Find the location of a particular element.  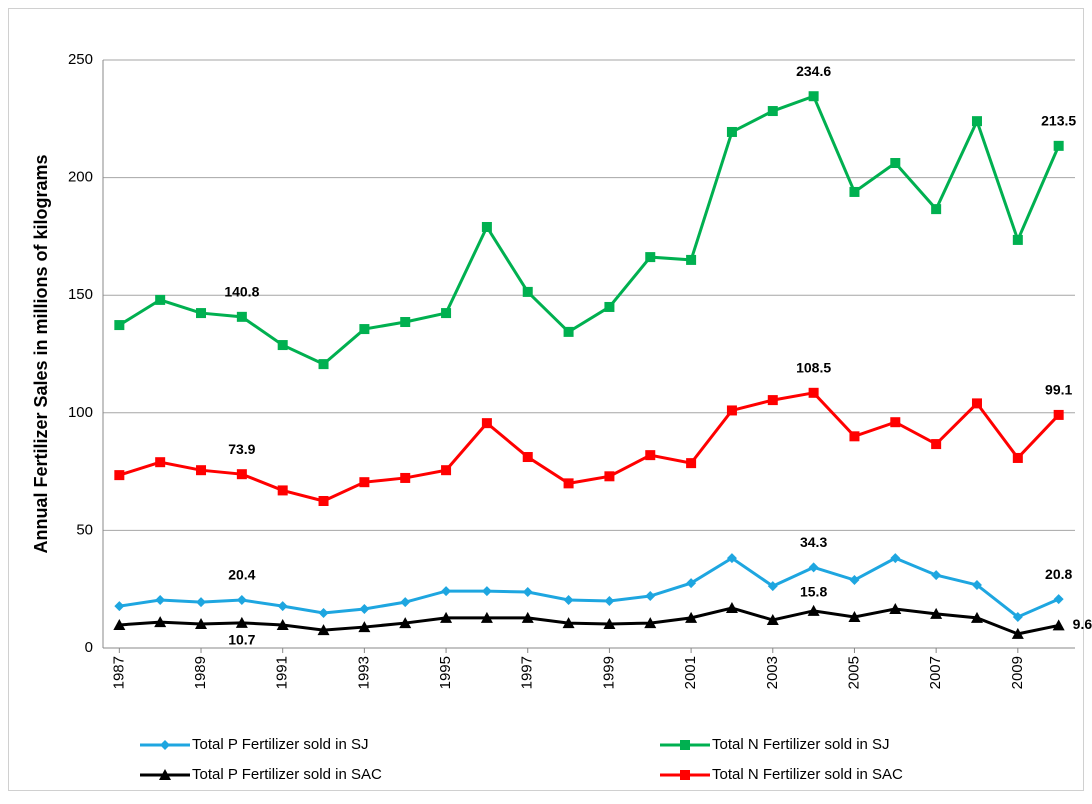

x-tick-label: 2005 is located at coordinates (853, 672).